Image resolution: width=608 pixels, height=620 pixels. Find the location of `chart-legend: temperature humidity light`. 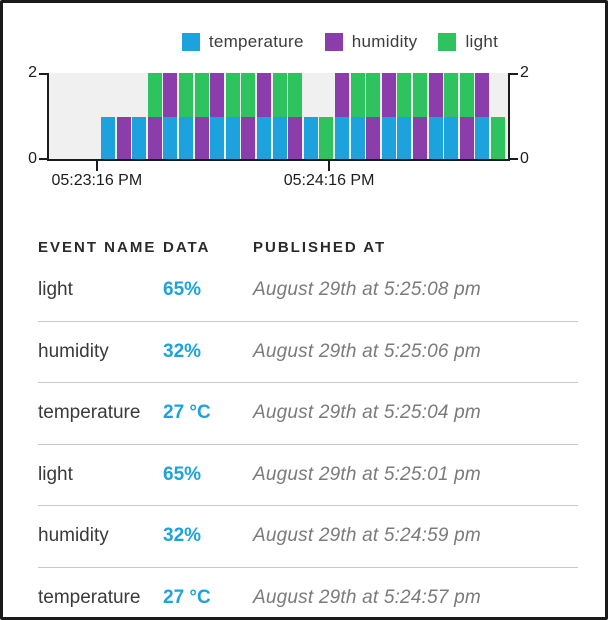

chart-legend: temperature humidity light is located at coordinates (322, 42).